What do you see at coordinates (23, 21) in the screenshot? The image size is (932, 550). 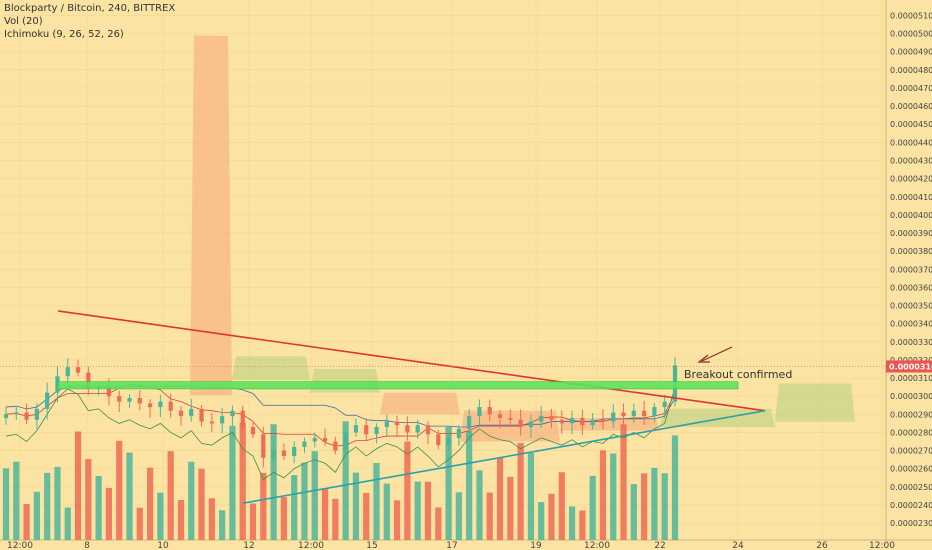 I see `volume-indicator-label: Vol (20)` at bounding box center [23, 21].